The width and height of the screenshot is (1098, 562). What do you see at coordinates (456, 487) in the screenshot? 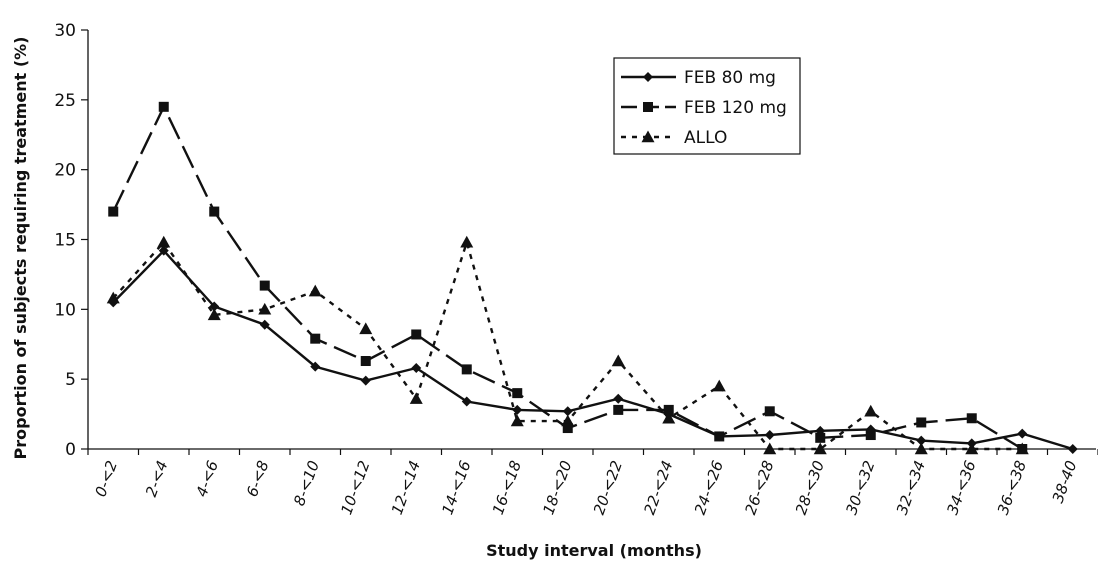
I see `x-tick-label: 14-<16` at bounding box center [456, 487].